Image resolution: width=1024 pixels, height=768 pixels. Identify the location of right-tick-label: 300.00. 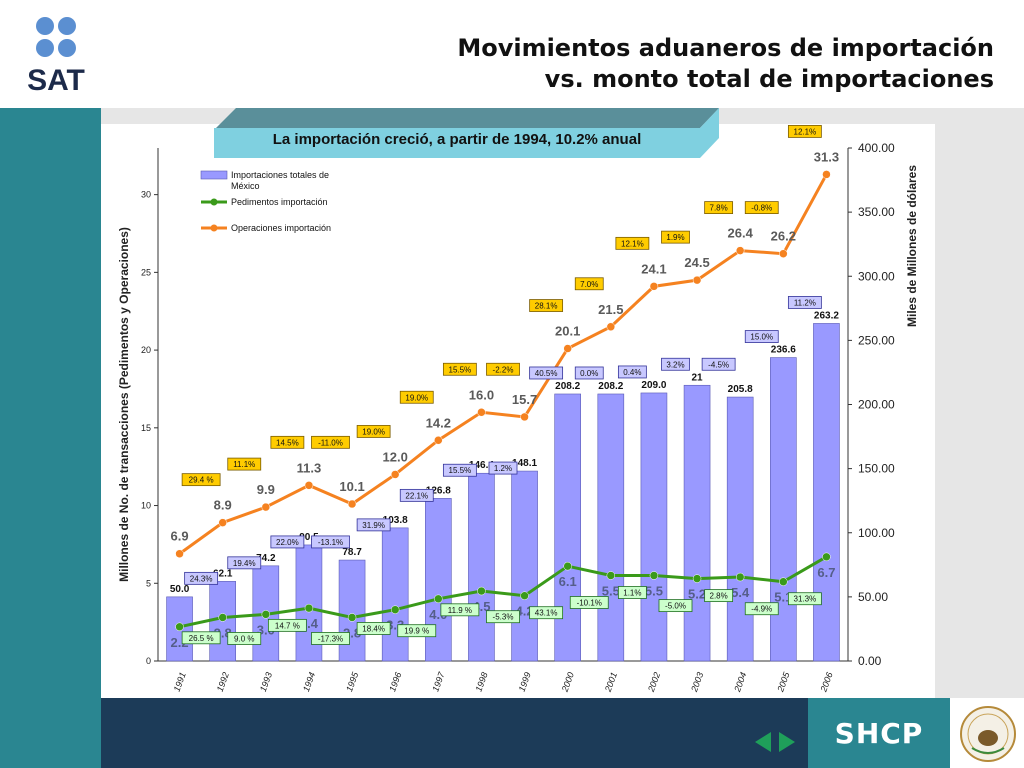
(876, 276).